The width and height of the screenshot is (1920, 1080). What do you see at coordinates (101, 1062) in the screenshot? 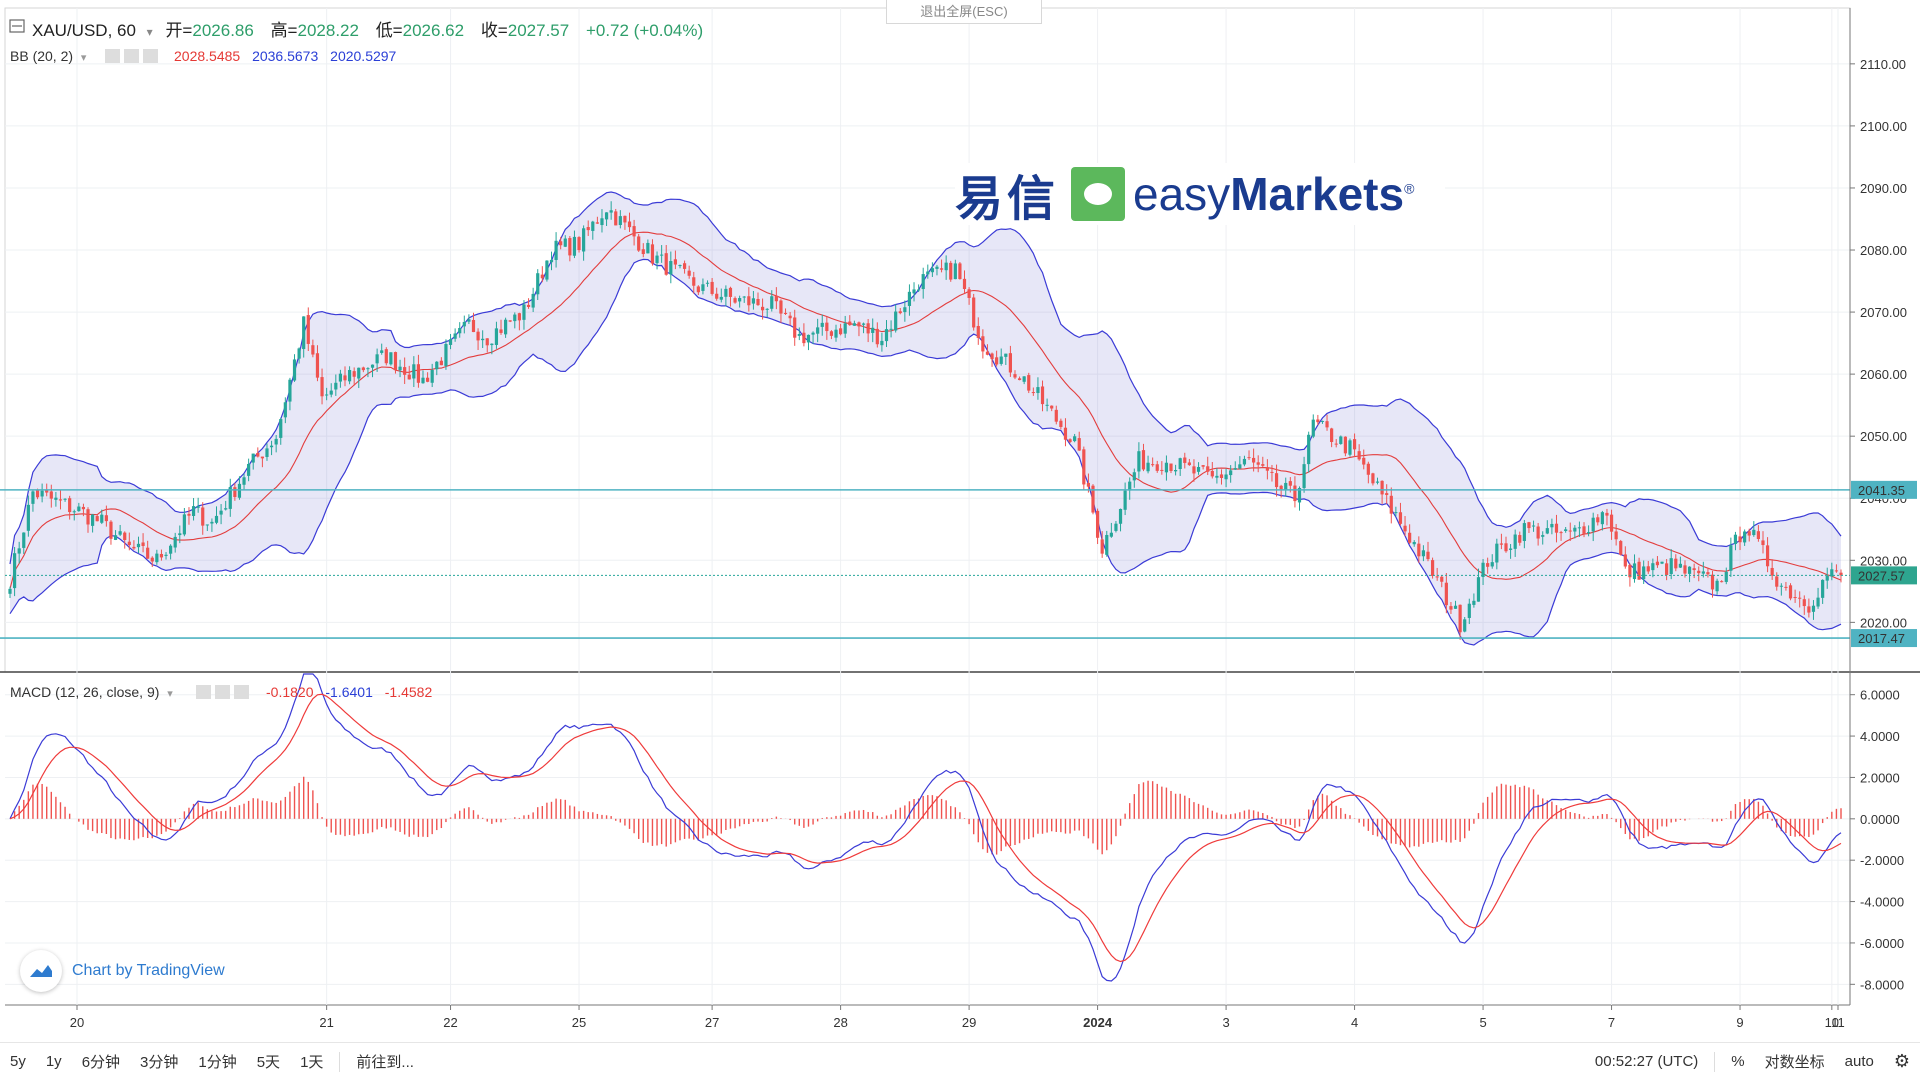
I see `range-6min: 6分钟` at bounding box center [101, 1062].